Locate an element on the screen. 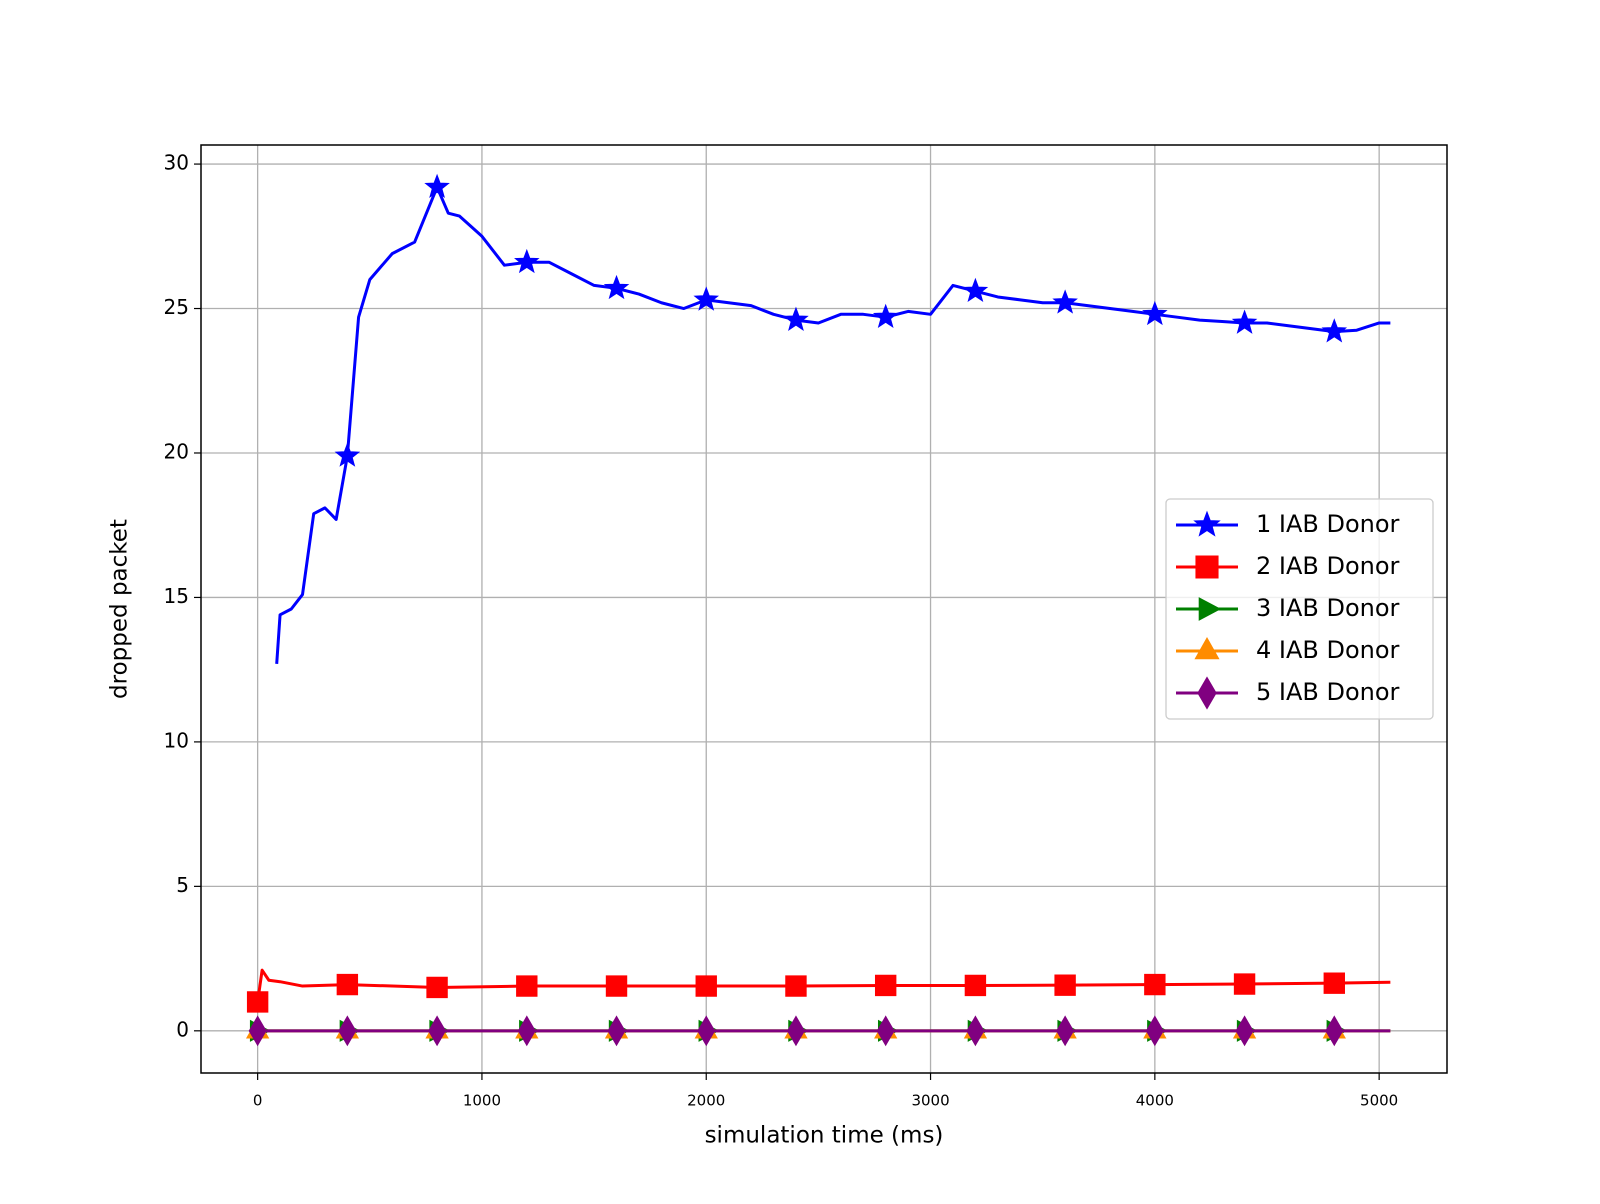  x-tick-label: 1000 is located at coordinates (482, 1101).